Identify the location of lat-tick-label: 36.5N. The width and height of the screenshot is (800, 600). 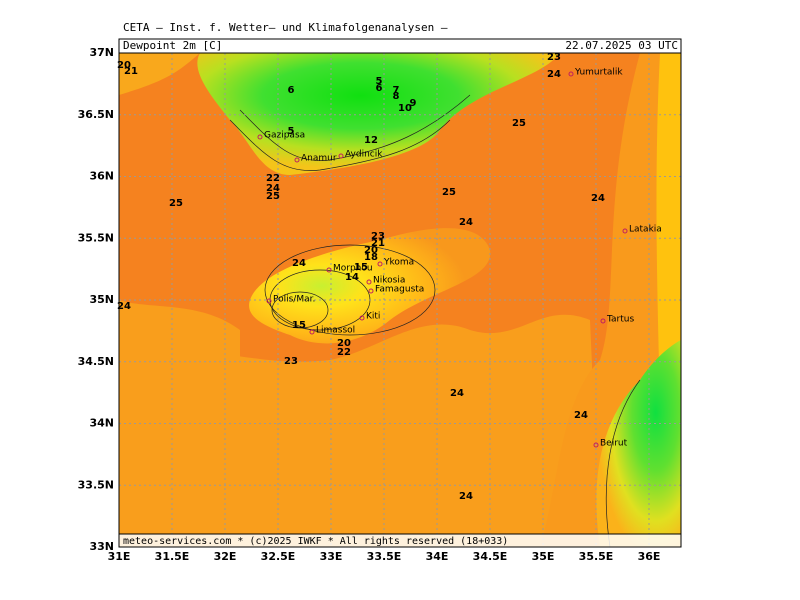
(96, 114).